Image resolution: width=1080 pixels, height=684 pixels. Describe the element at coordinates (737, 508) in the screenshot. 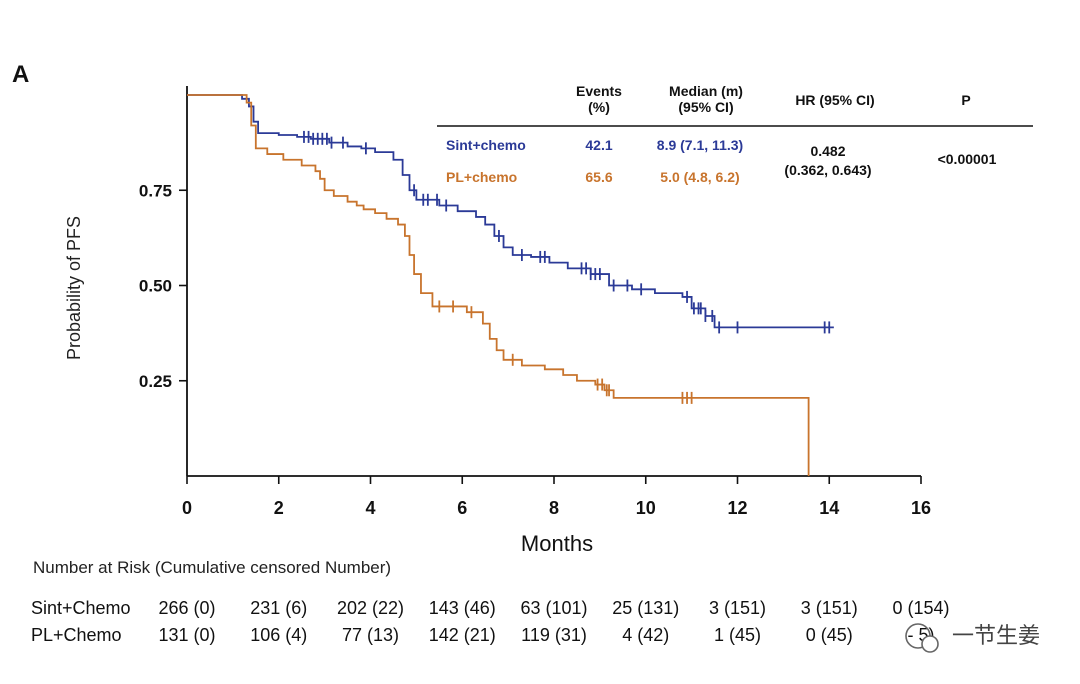

I see `x-tick-label-6: 12` at that location.